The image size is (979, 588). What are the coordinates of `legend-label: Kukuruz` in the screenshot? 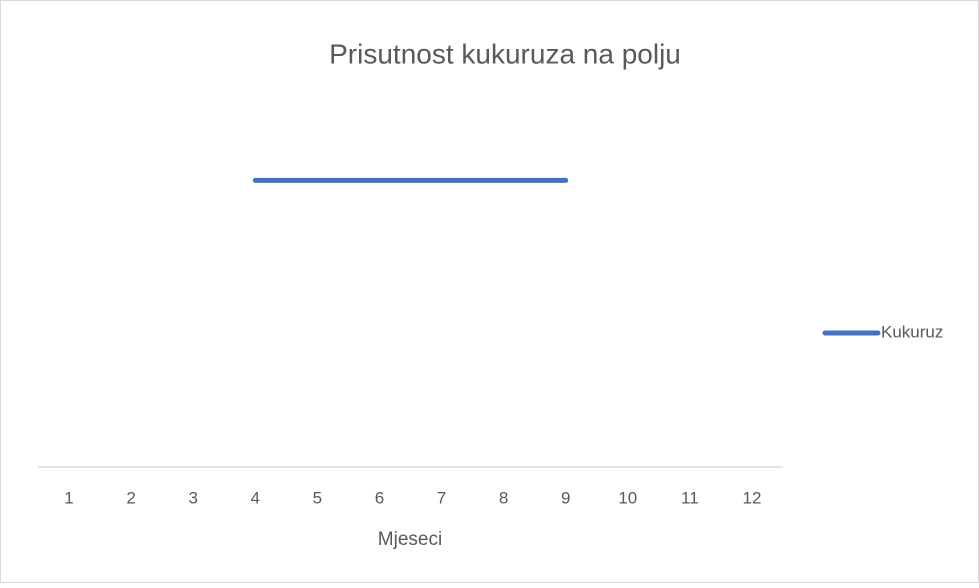 It's located at (912, 331).